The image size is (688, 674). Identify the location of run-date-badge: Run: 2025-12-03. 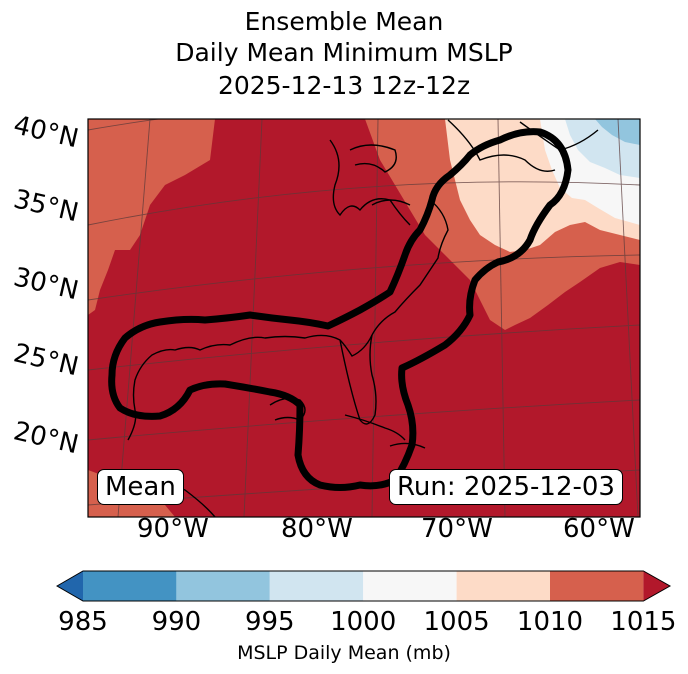
(506, 487).